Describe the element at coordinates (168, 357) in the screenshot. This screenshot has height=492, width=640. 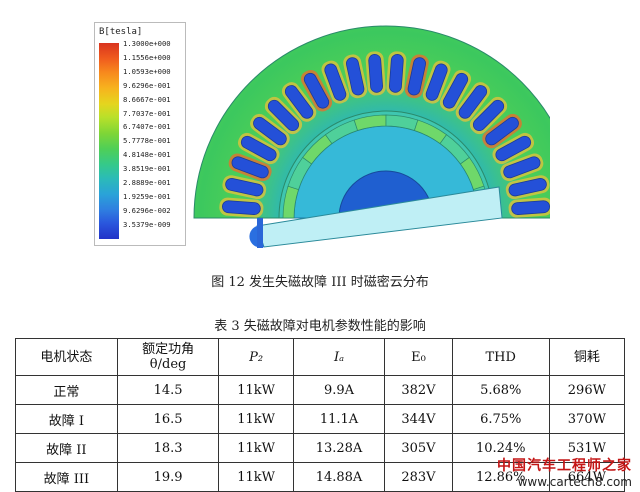
I see `table-header-cell: 额定功角 θ/deg` at that location.